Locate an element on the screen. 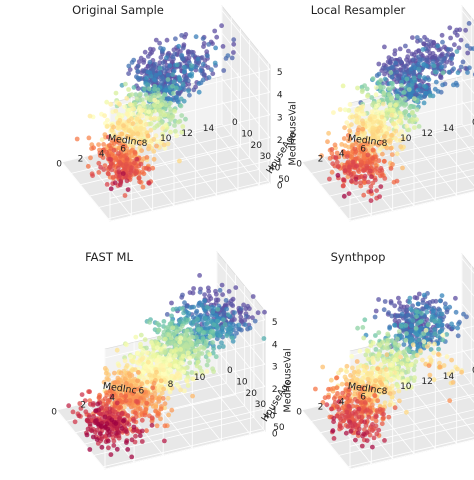 The width and height of the screenshot is (474, 480). x-tick-label: 2 is located at coordinates (321, 159).